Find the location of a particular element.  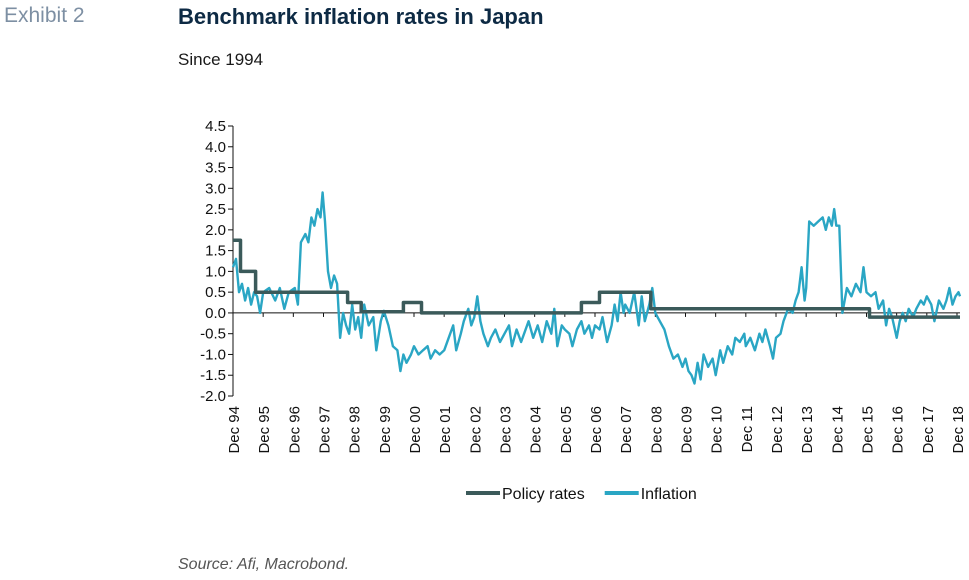

y-tick-label: 4.5 is located at coordinates (215, 126).